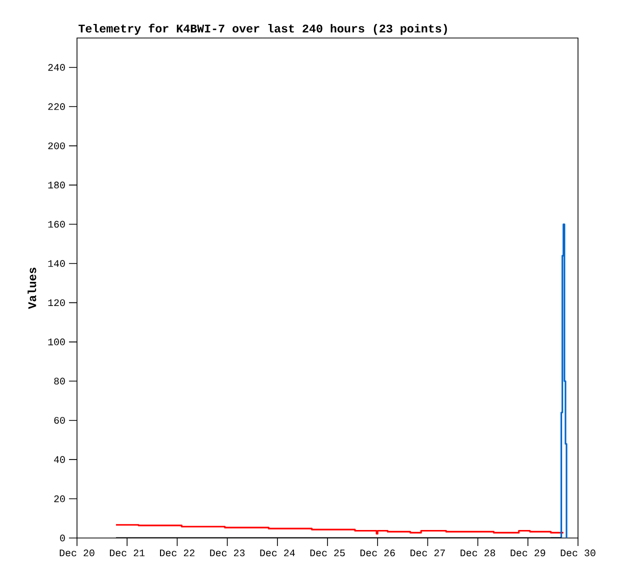 This screenshot has height=579, width=618. What do you see at coordinates (56, 302) in the screenshot?
I see `y-tick-label: 120` at bounding box center [56, 302].